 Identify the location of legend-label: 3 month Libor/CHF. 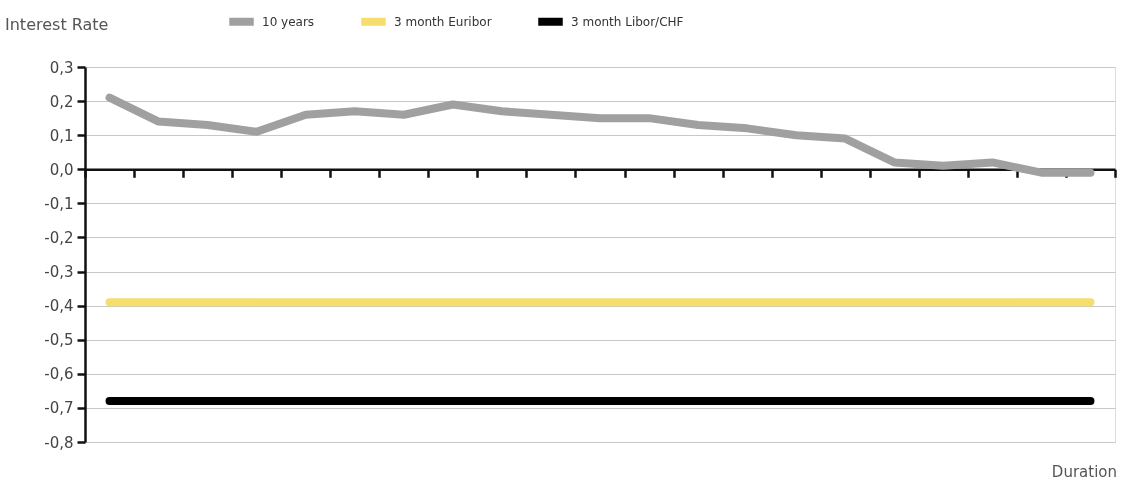
(627, 21).